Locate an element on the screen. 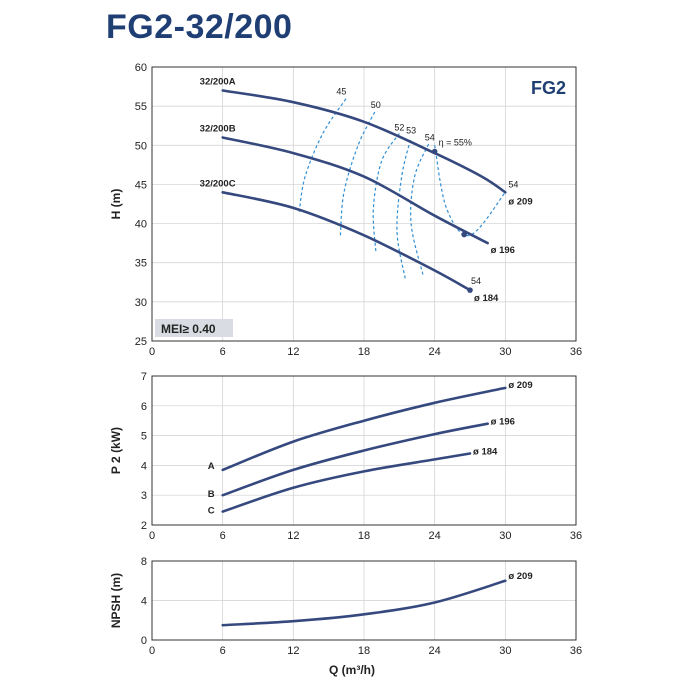 This screenshot has width=700, height=700. head-x-tick-label: 0 is located at coordinates (152, 352).